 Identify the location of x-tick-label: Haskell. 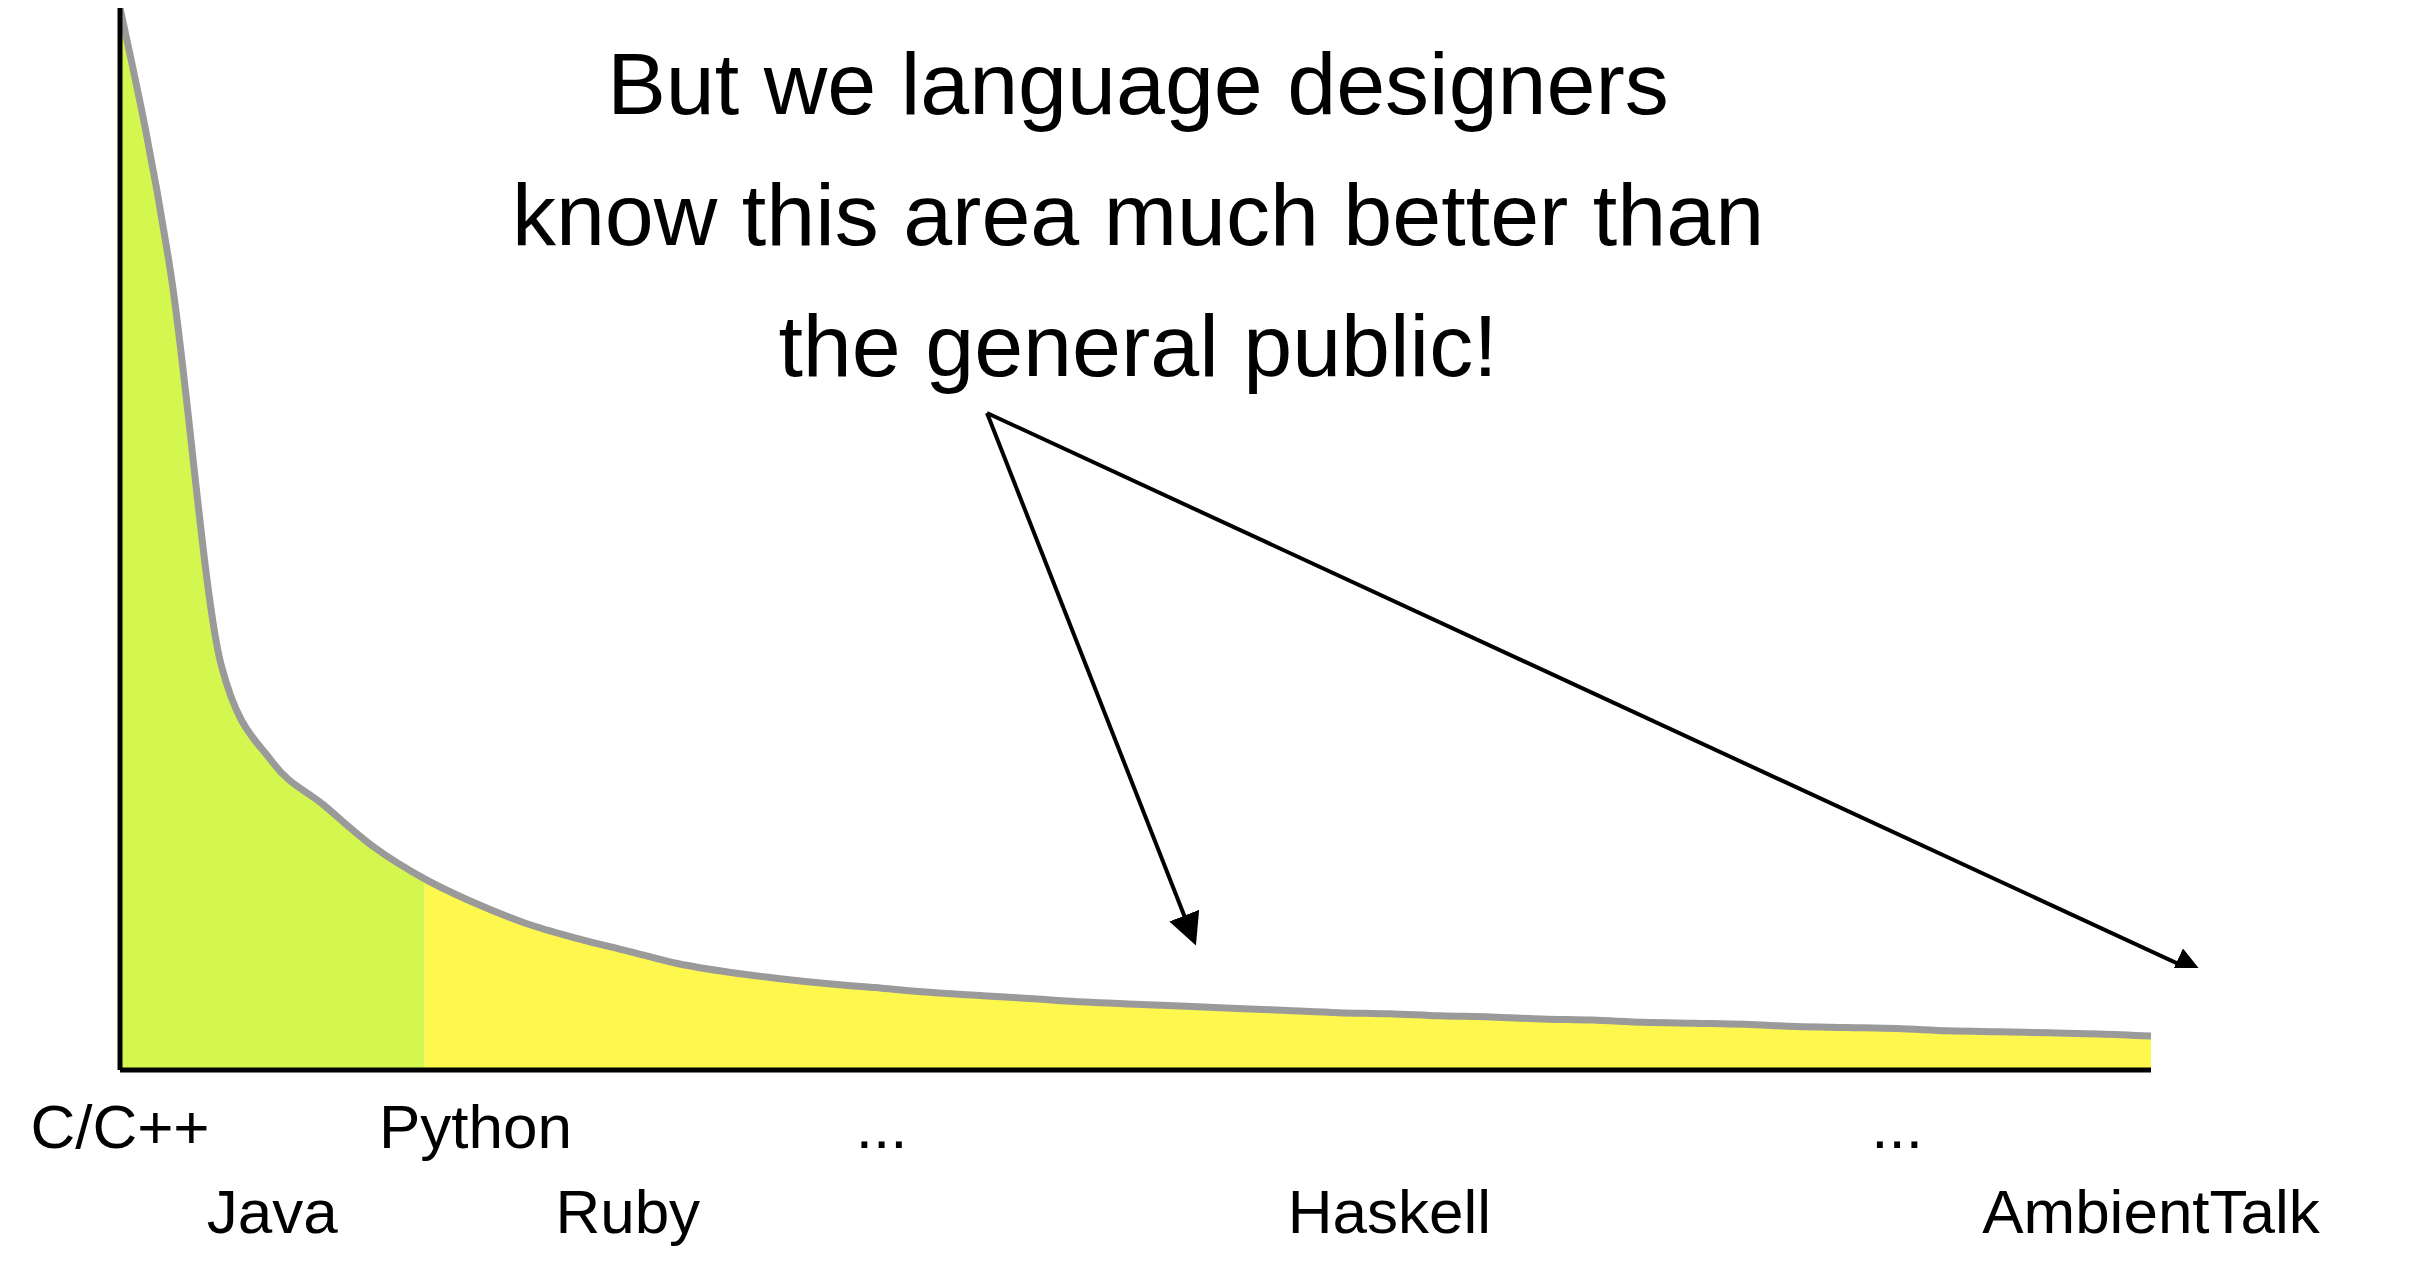
(1389, 1211).